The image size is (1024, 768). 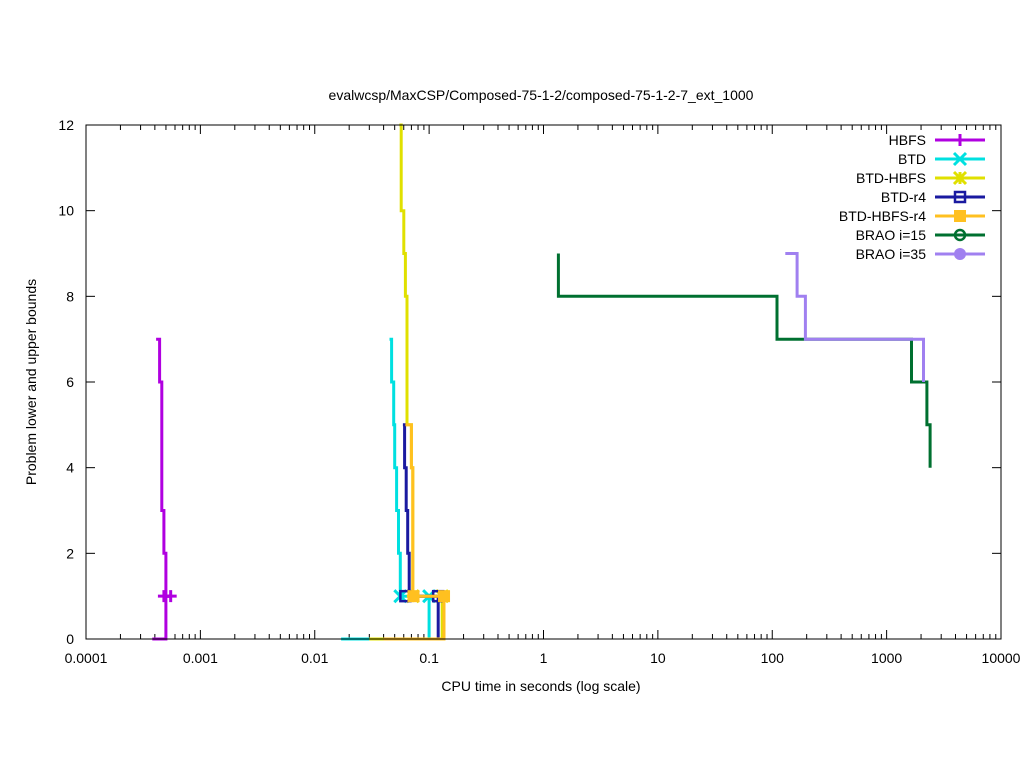 I want to click on y-tick-label: 10, so click(x=66, y=211).